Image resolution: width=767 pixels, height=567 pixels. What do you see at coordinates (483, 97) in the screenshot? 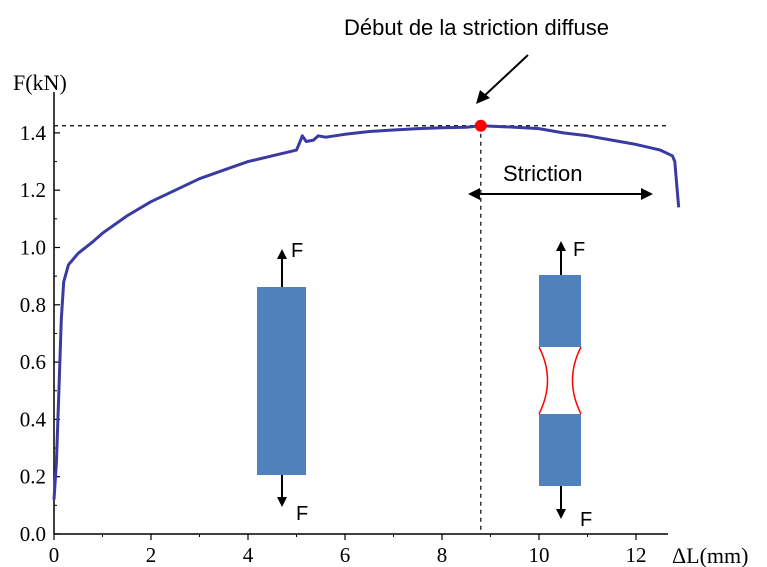
I see `onset-arrowhead` at bounding box center [483, 97].